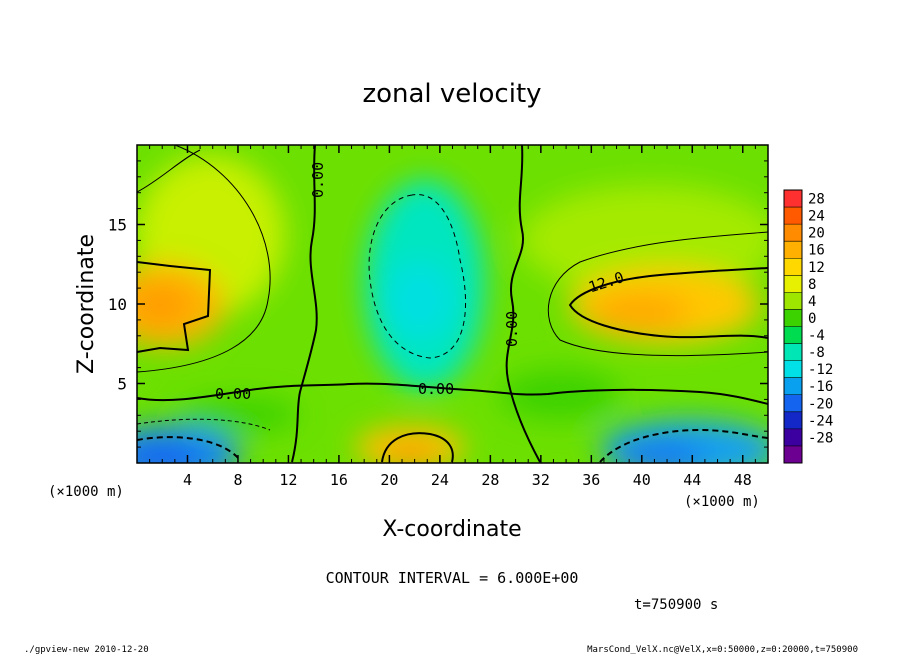 The image size is (904, 654). I want to click on colorbar-label: 24, so click(816, 217).